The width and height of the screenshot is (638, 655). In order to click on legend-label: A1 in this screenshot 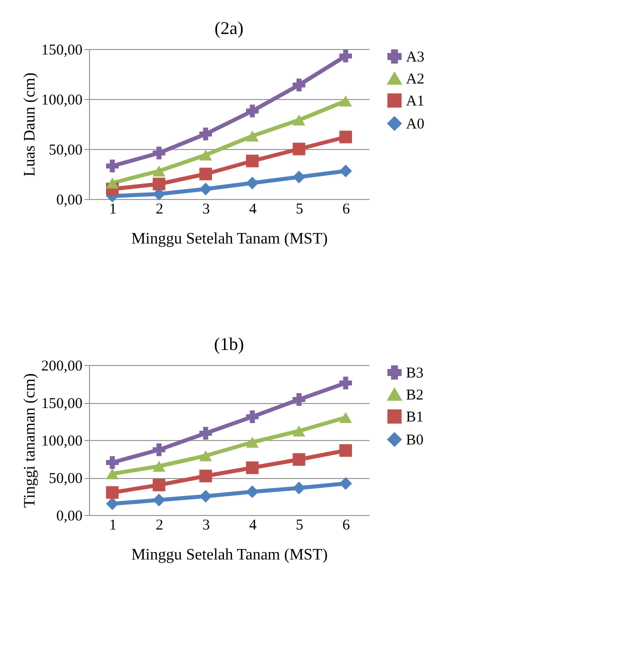, I will do `click(415, 102)`.